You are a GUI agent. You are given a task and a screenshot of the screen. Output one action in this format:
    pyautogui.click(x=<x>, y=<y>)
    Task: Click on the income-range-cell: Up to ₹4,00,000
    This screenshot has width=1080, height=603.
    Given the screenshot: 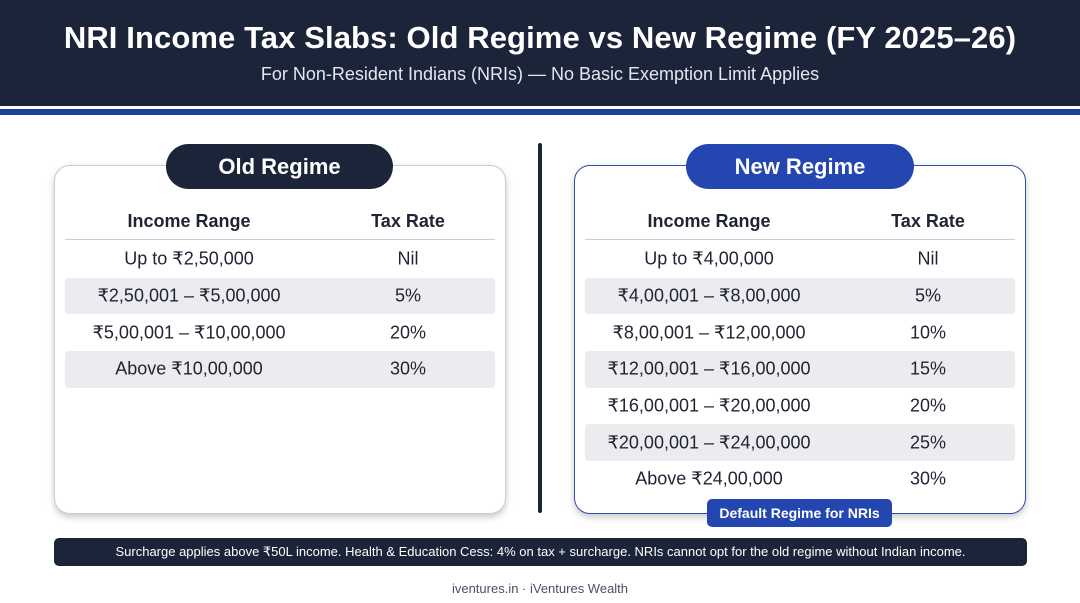 What is the action you would take?
    pyautogui.click(x=709, y=258)
    